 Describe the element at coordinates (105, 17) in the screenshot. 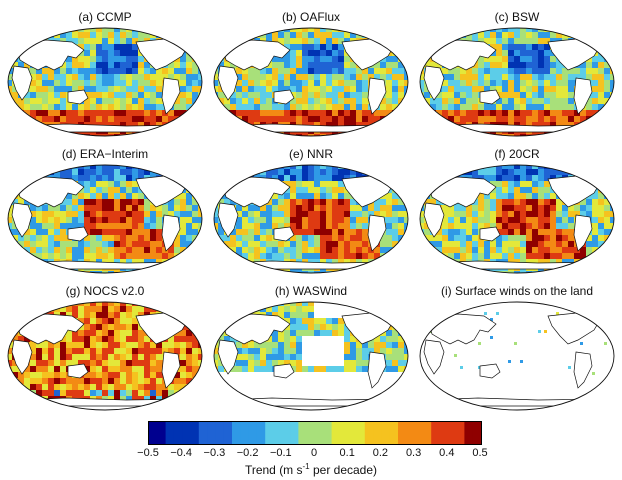

I see `panel-title: (a) CCMP` at that location.